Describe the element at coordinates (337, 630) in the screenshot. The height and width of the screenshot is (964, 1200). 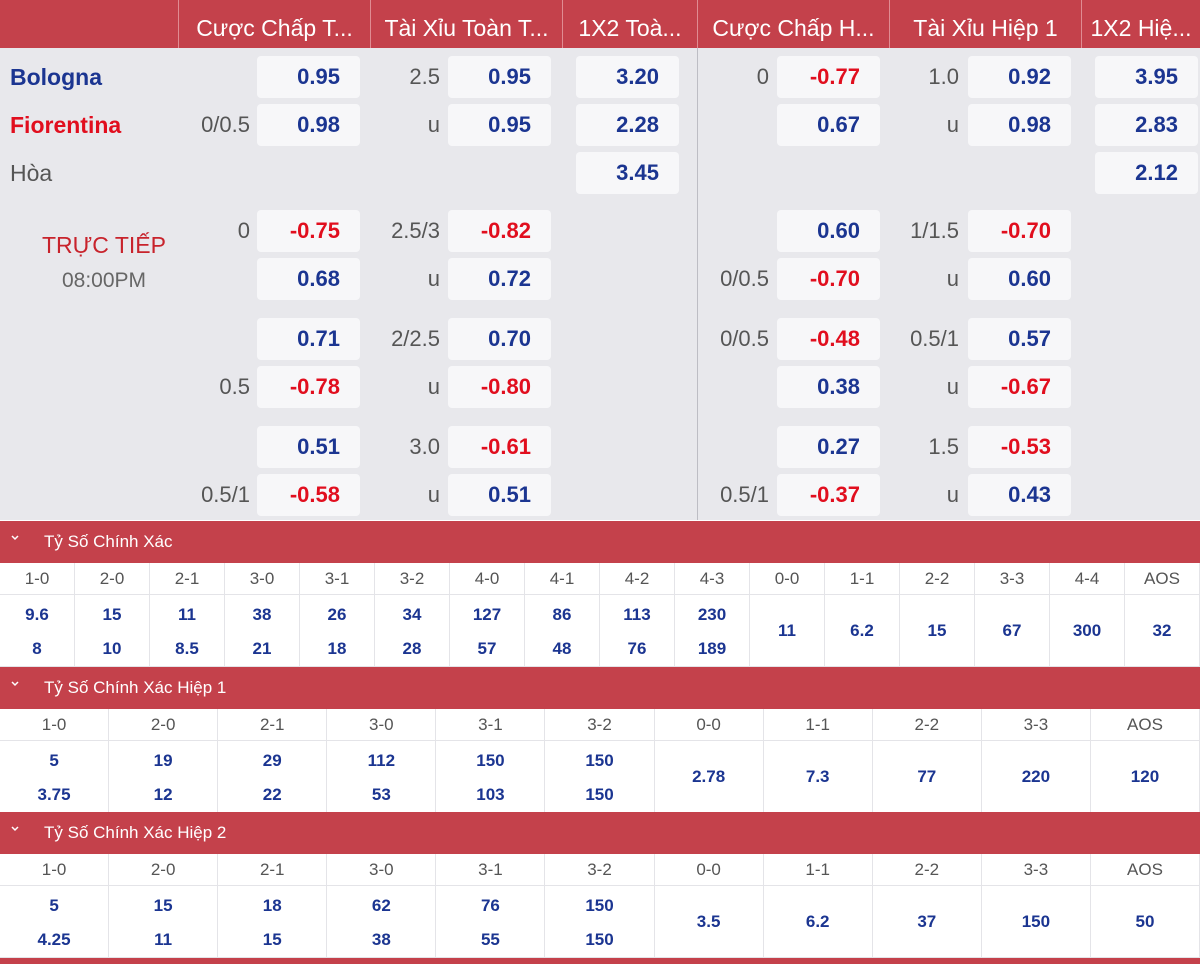
I see `score-odds-cell: 26 18` at that location.